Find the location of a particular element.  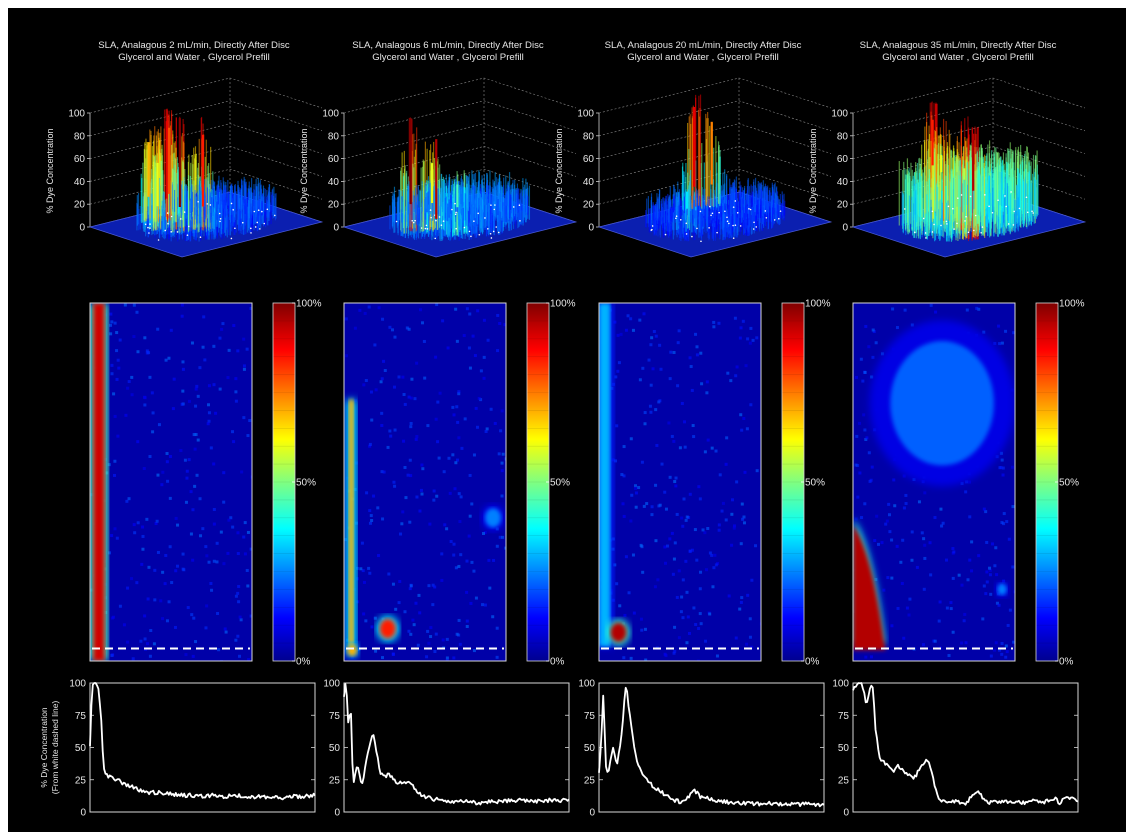

heatmap-panel-3: 0% 50% 100% is located at coordinates (714, 483).